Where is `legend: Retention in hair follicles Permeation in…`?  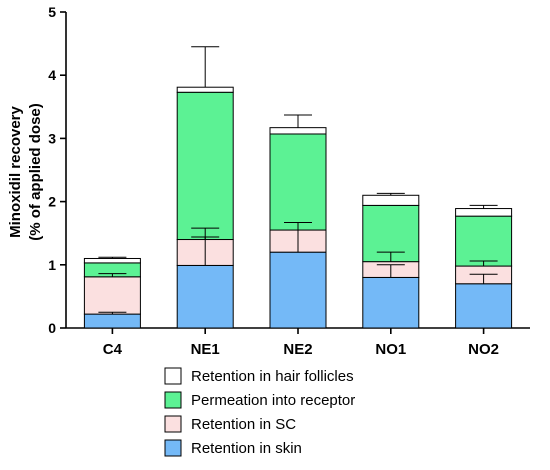 legend: Retention in hair follicles Permeation in… is located at coordinates (259, 412).